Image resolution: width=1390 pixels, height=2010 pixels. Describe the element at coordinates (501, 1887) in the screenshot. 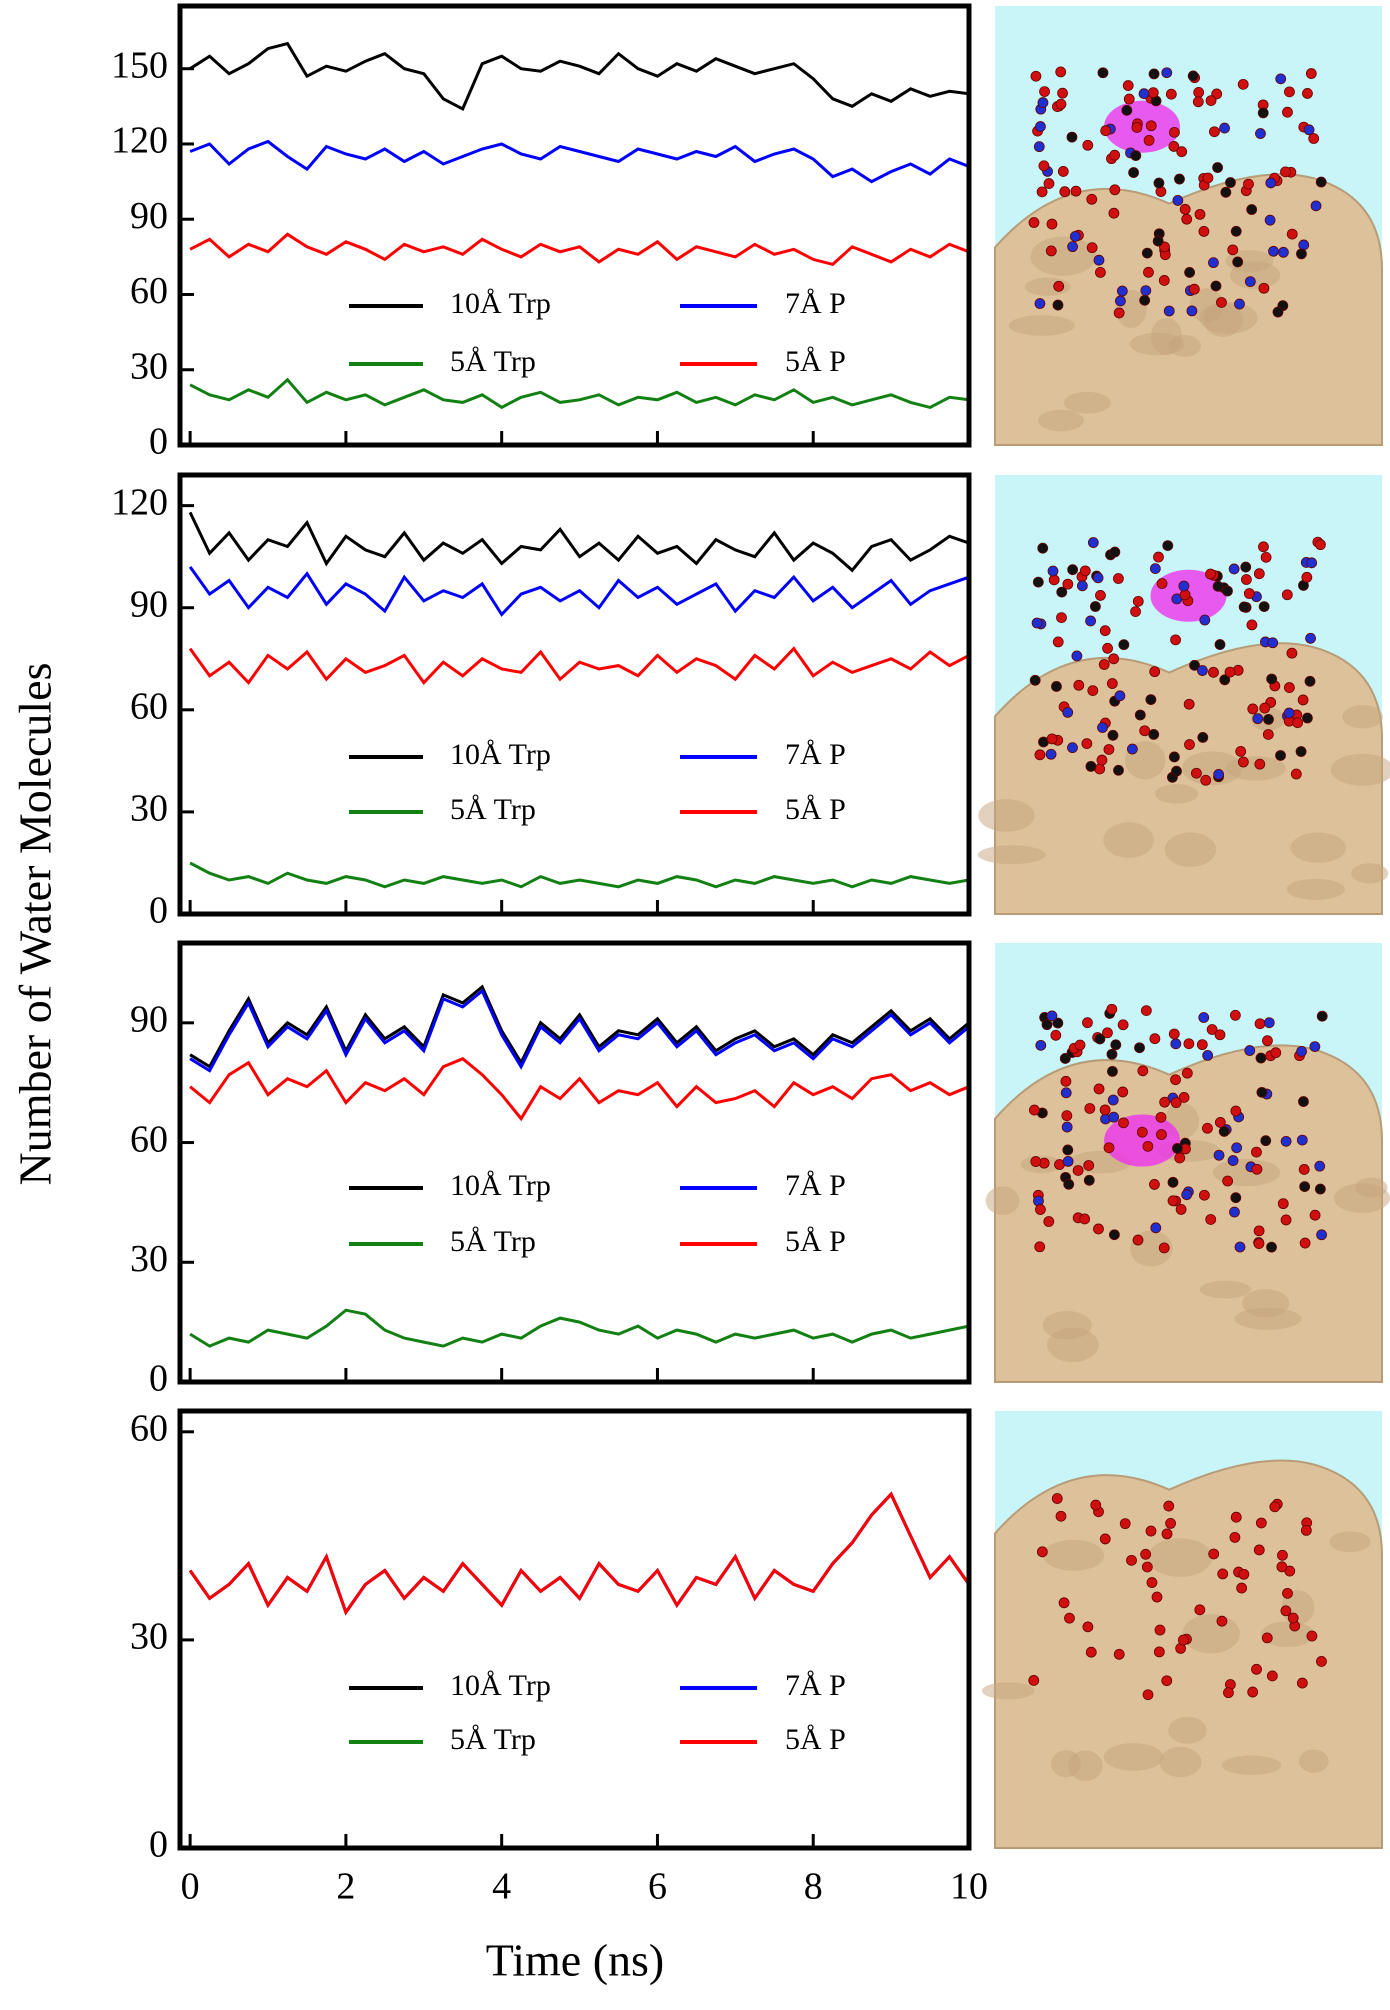

I see `x-tick-label: 4` at that location.